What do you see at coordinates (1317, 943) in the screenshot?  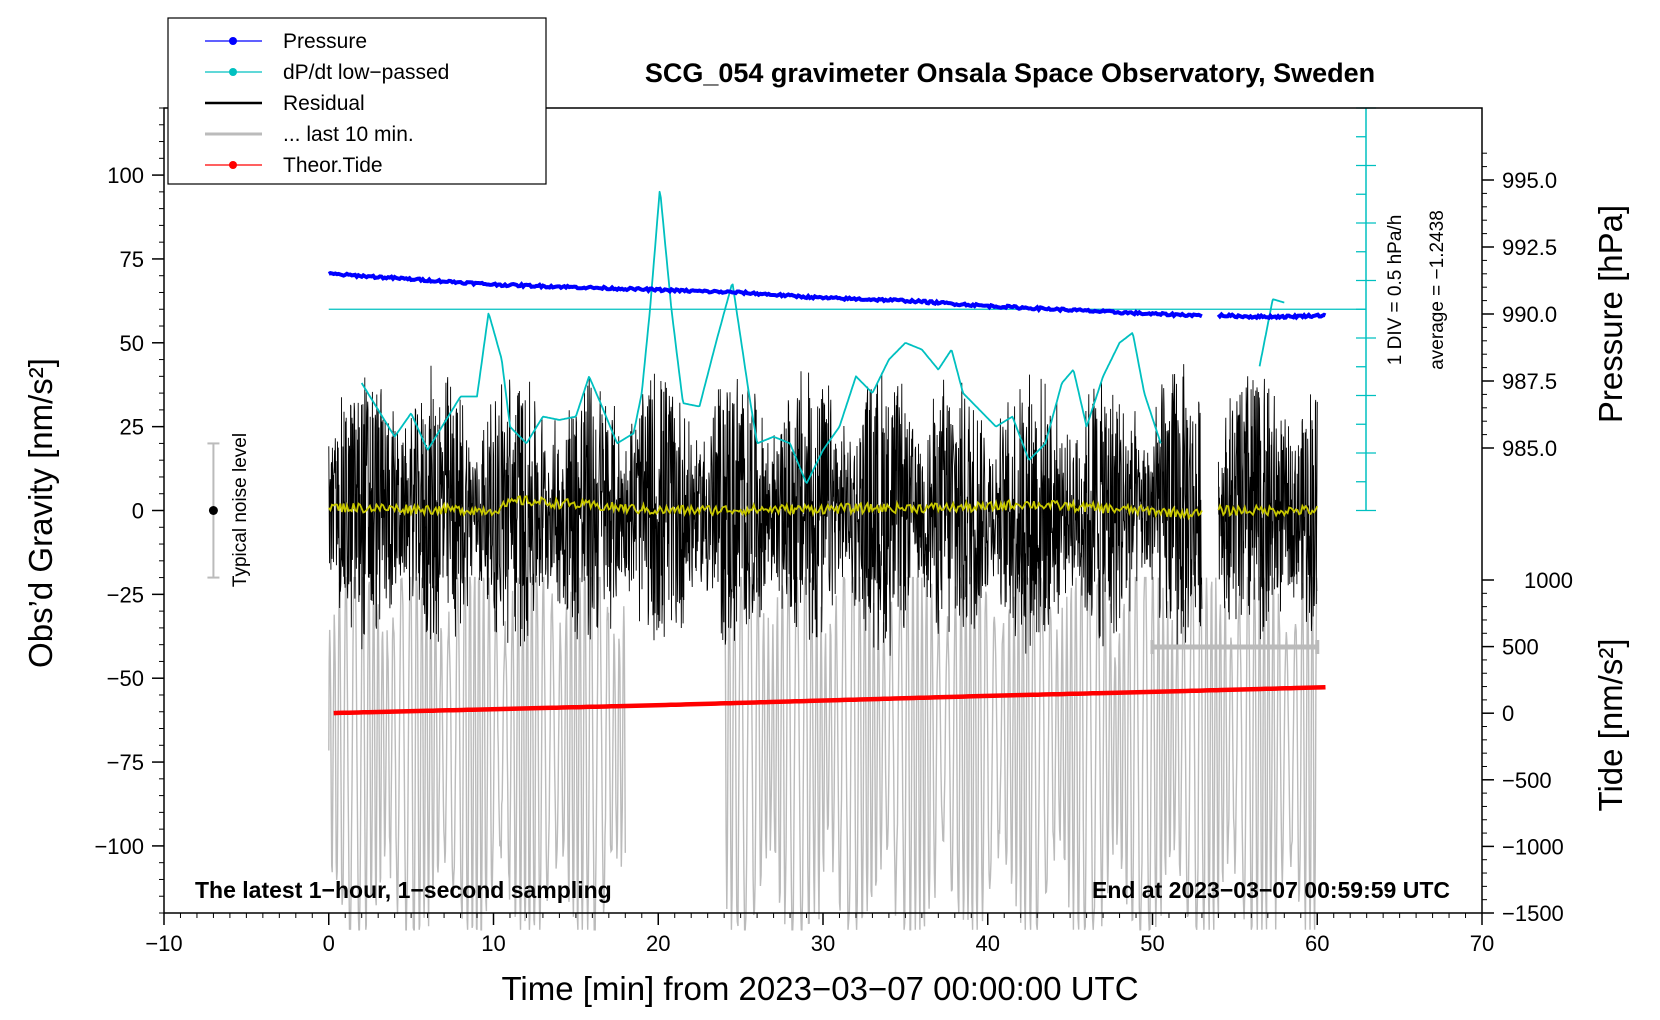 I see `x-tick-label: 60` at bounding box center [1317, 943].